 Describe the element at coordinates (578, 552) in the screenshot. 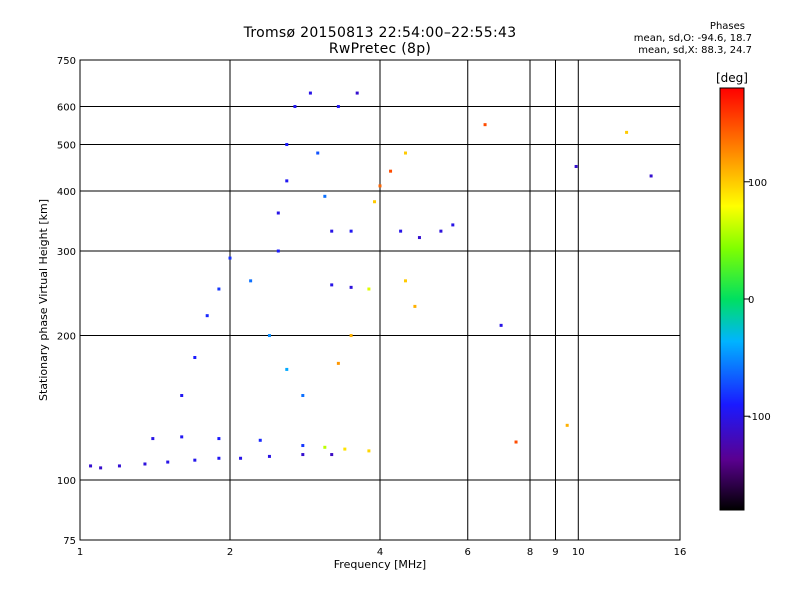

I see `x-tick-label: 10` at that location.